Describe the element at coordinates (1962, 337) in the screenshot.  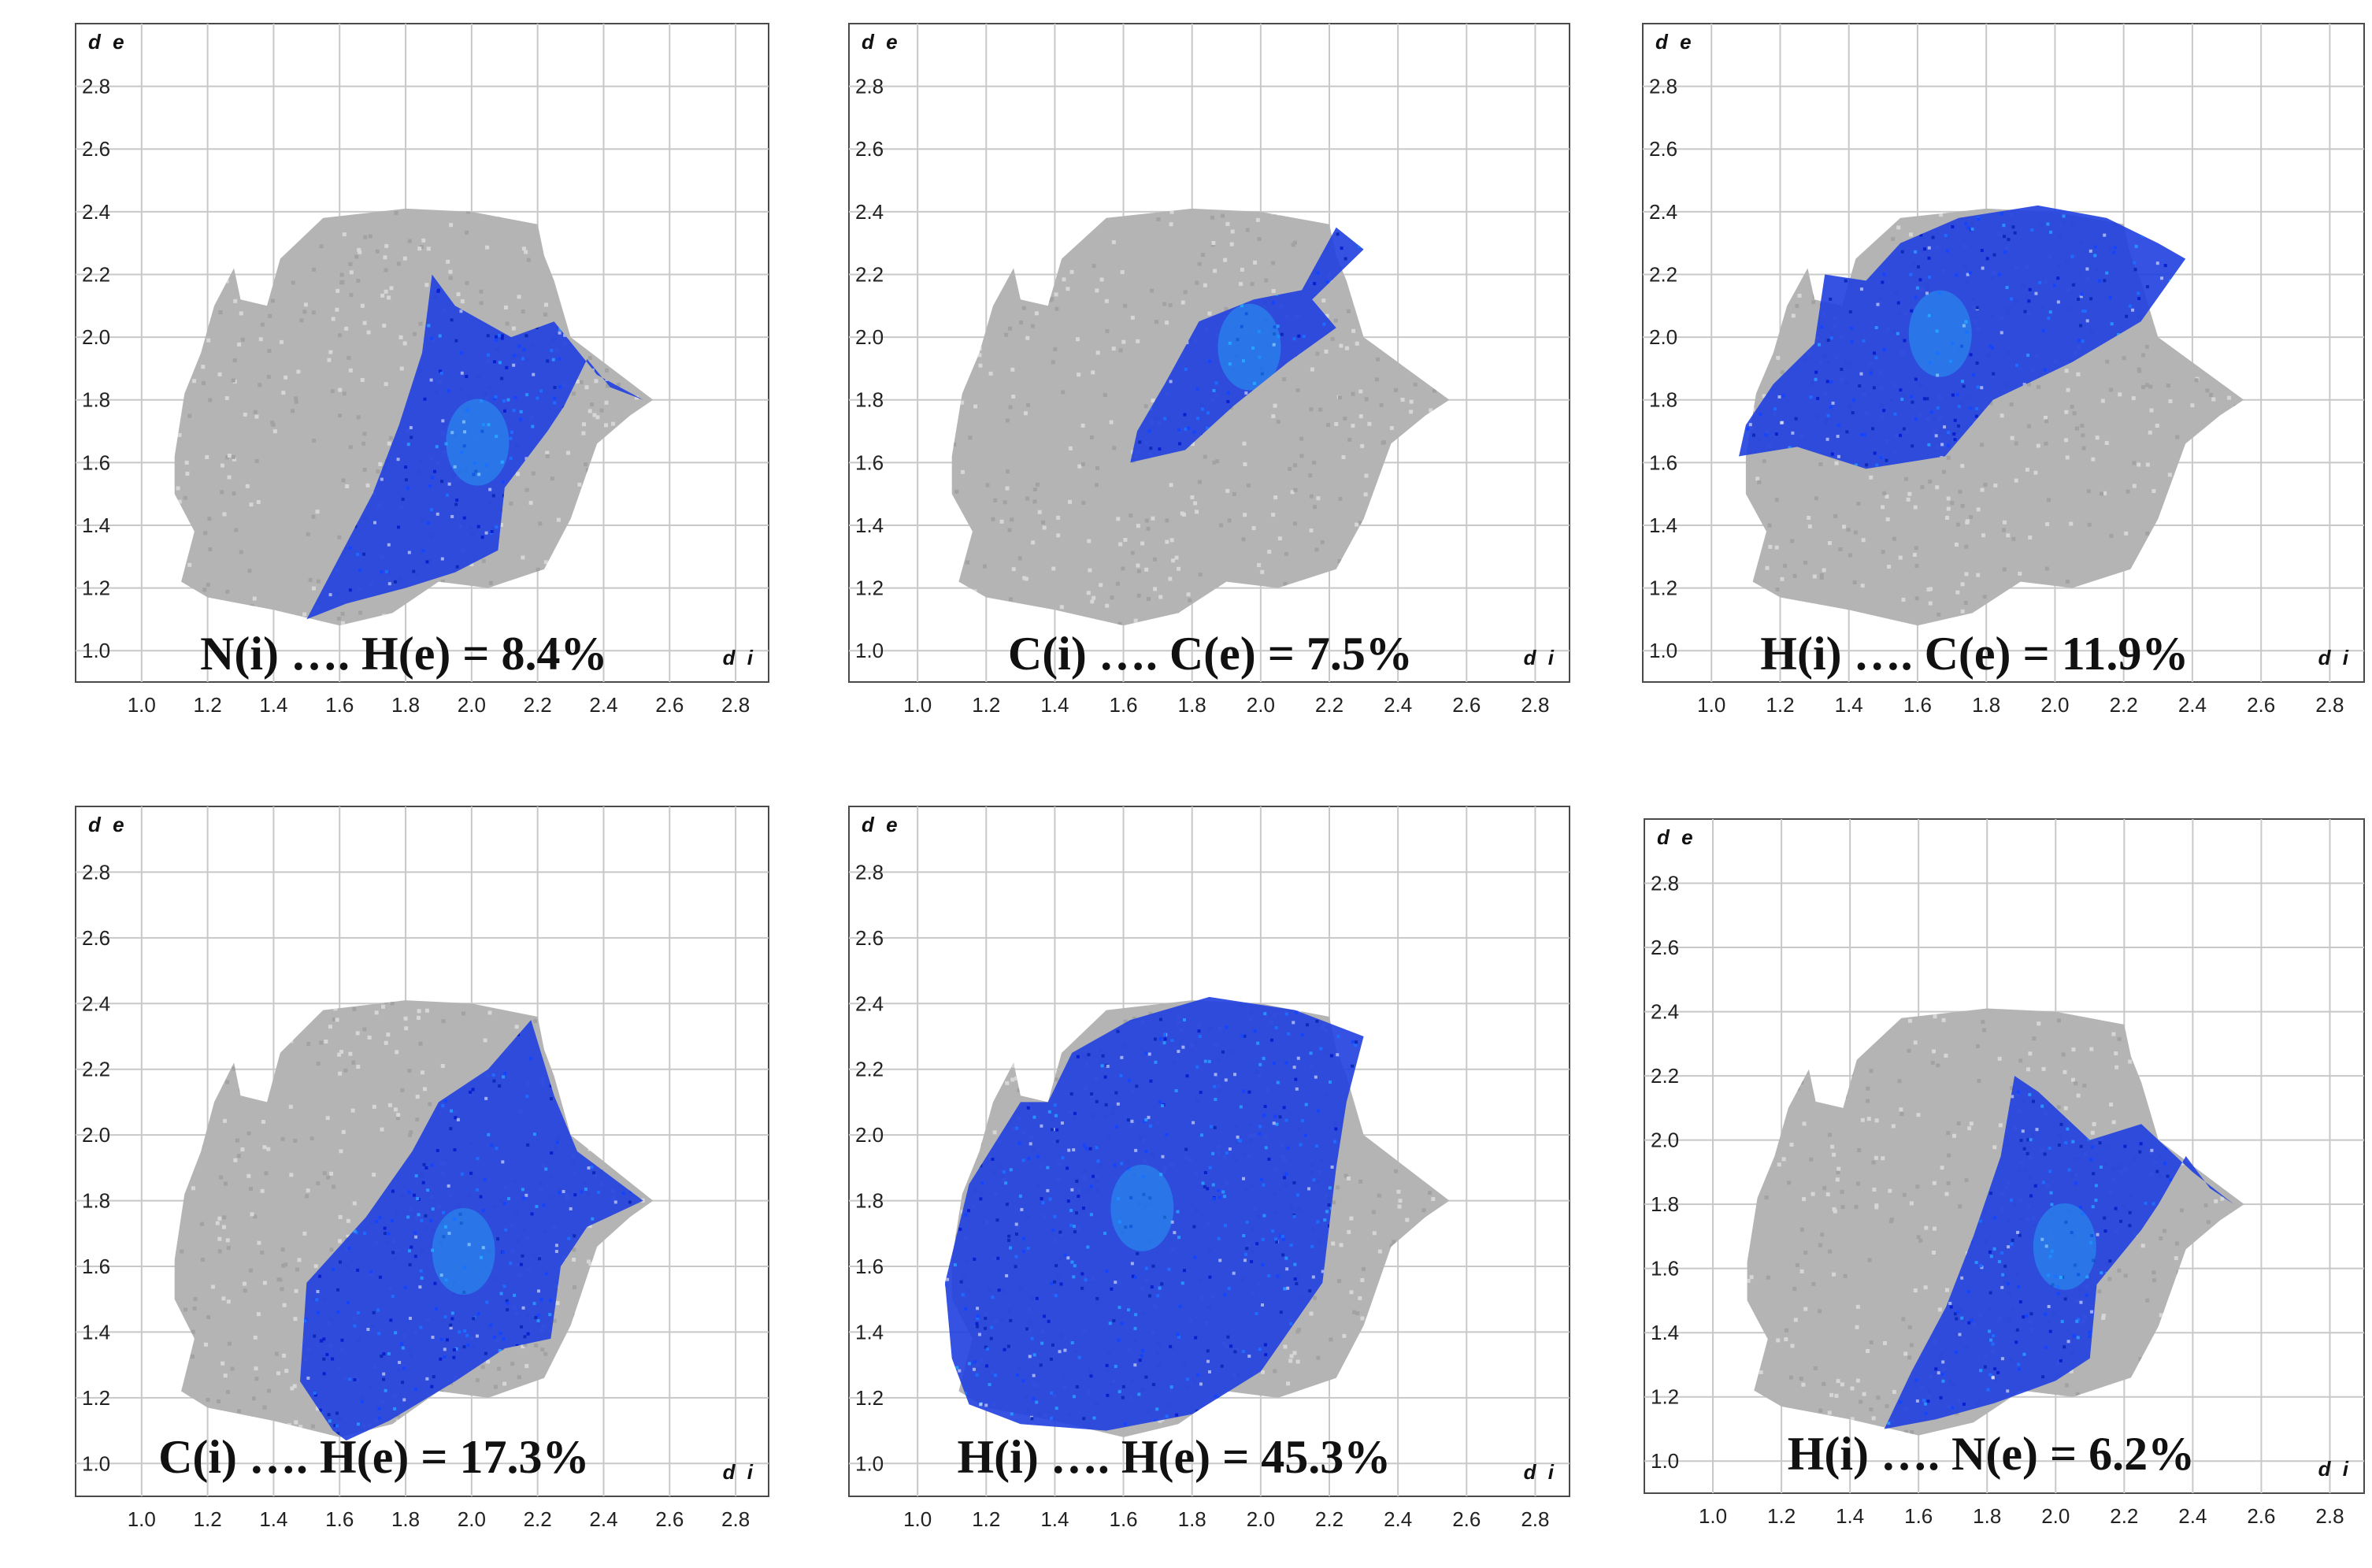
I see `contact-area` at that location.